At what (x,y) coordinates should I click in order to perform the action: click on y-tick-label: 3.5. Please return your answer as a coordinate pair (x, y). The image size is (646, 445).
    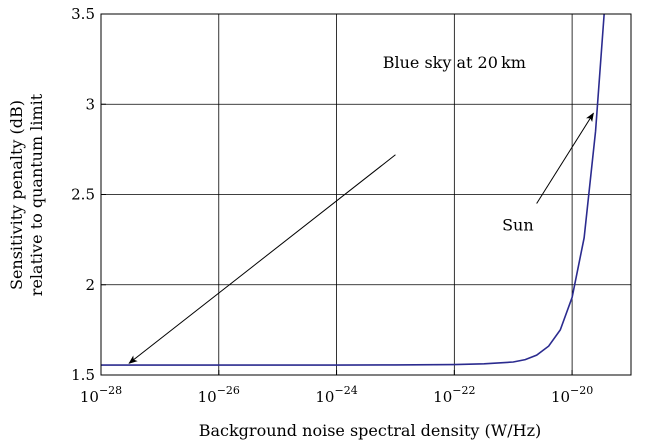
    Looking at the image, I should click on (83, 14).